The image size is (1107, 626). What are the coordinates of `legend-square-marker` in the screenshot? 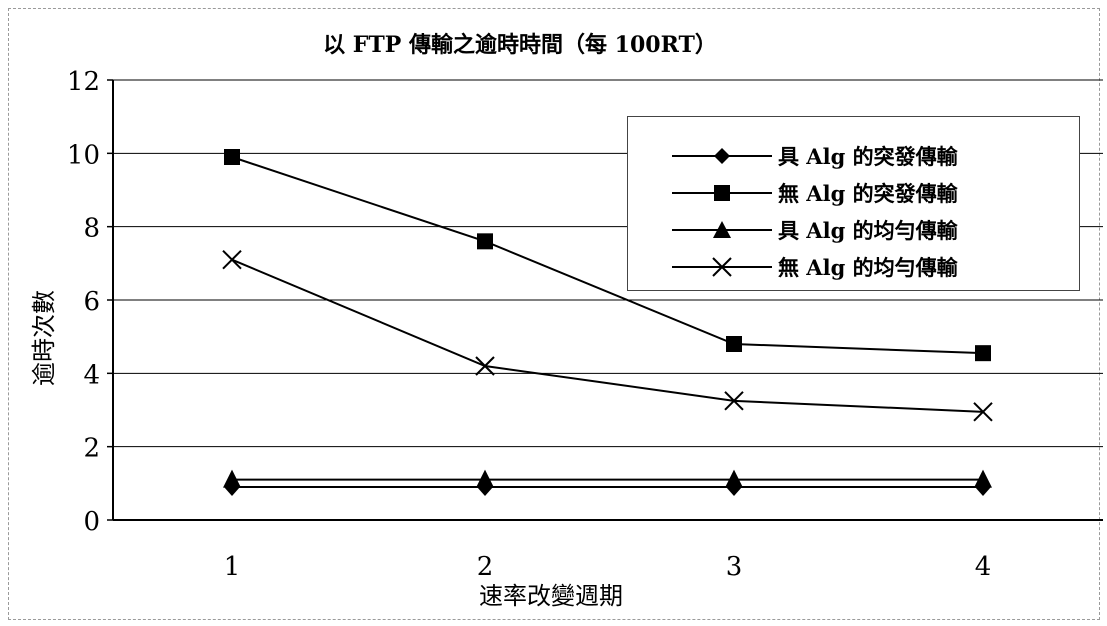 It's located at (722, 193).